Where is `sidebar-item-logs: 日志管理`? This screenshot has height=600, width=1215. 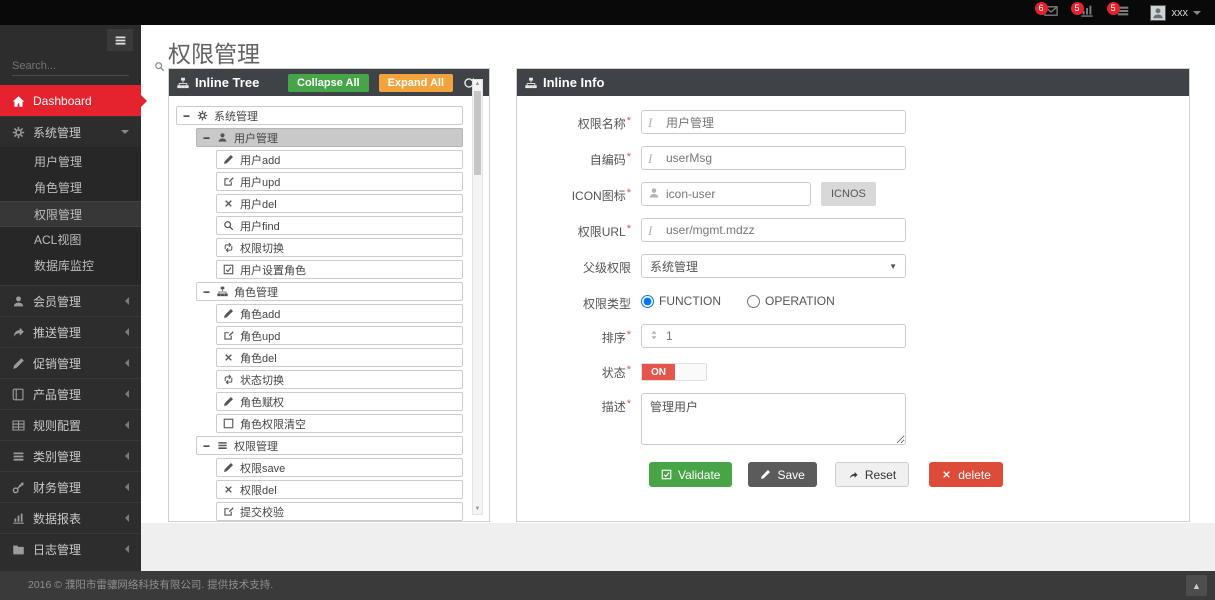
sidebar-item-logs: 日志管理 is located at coordinates (70, 548).